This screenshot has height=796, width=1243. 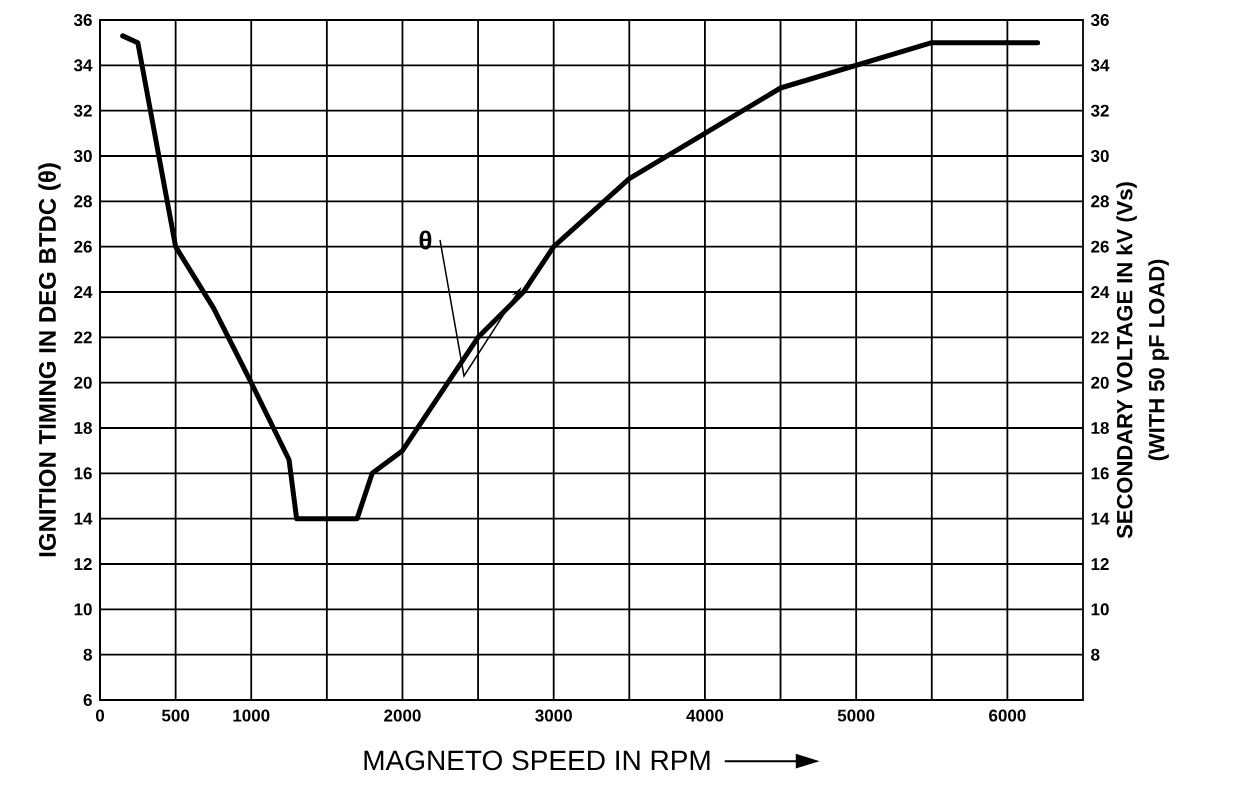 I want to click on y2-tick-label: 36, so click(x=1099, y=20).